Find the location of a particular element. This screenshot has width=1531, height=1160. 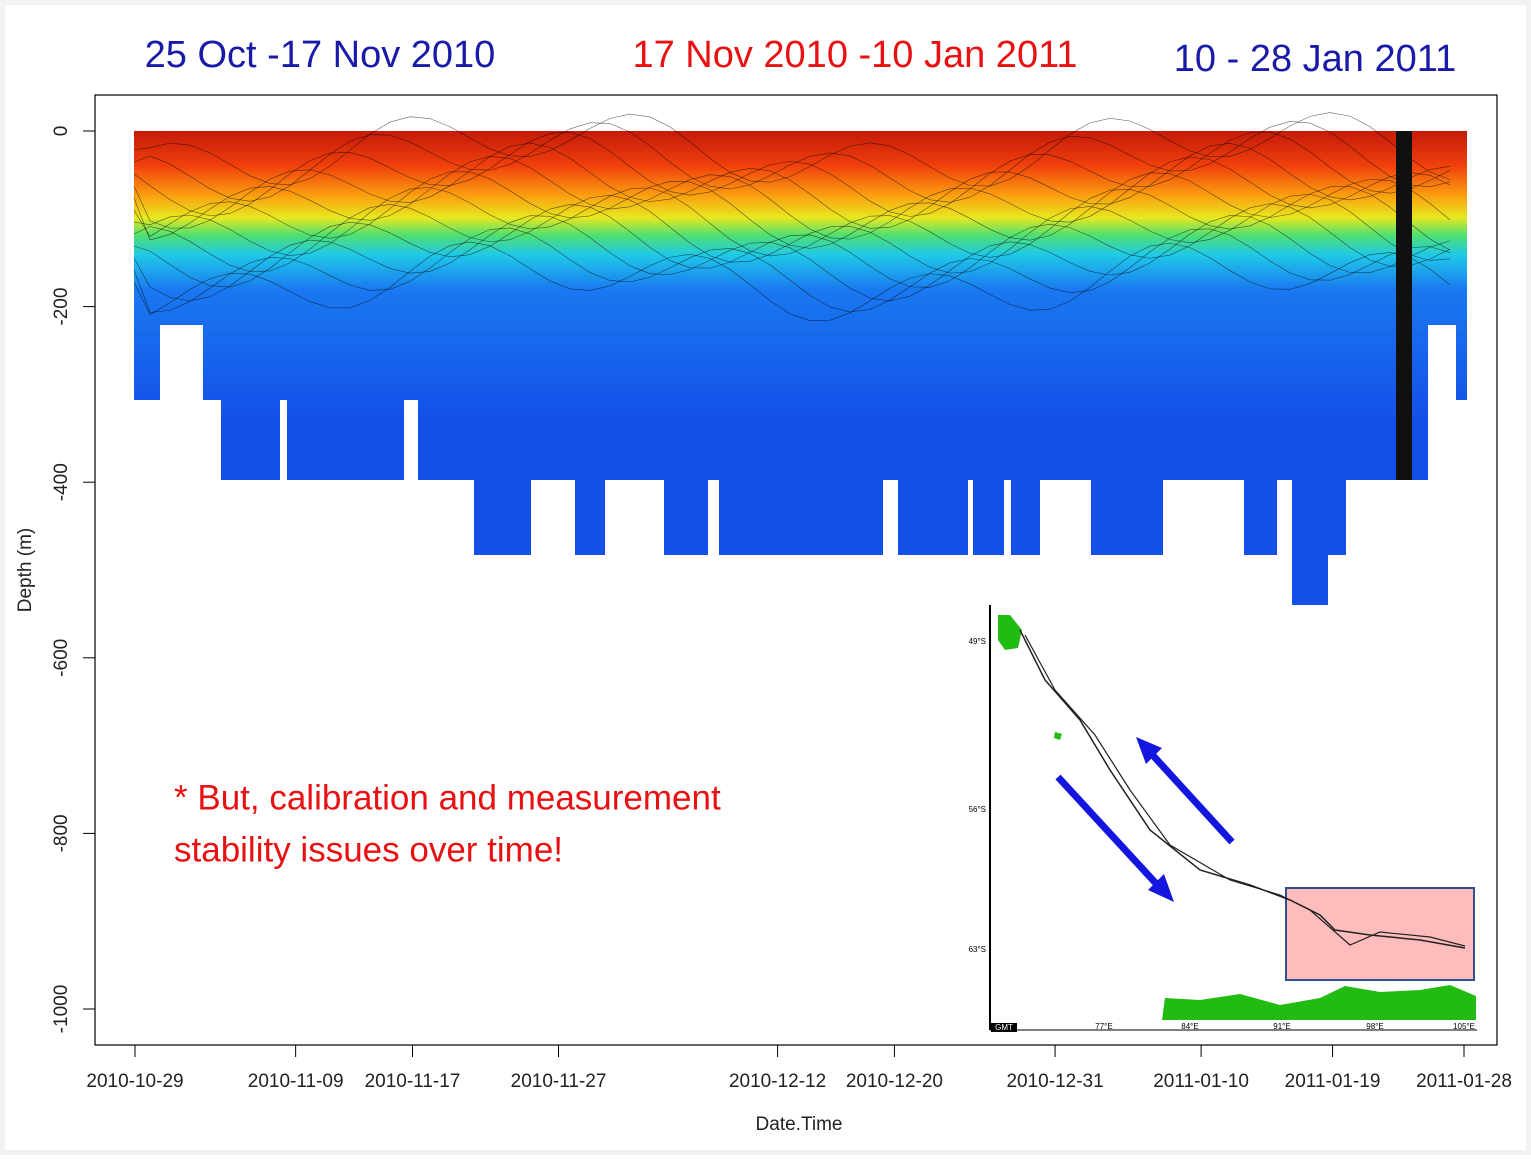

study-area is located at coordinates (1380, 934).